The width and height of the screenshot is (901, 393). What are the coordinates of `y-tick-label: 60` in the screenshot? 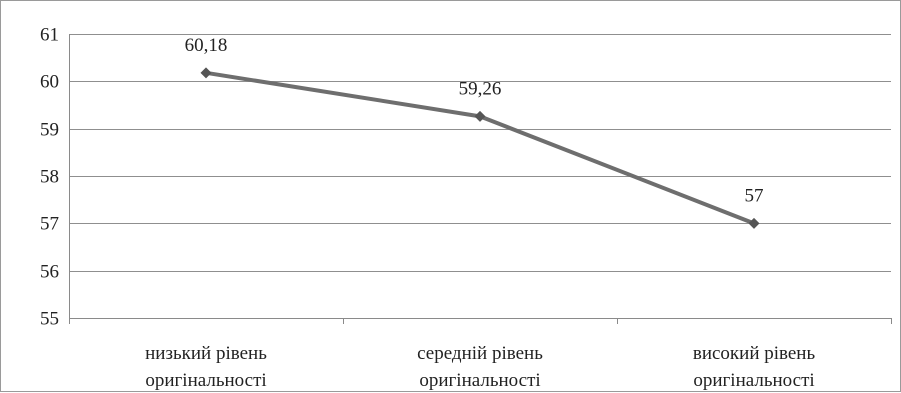 It's located at (49, 82).